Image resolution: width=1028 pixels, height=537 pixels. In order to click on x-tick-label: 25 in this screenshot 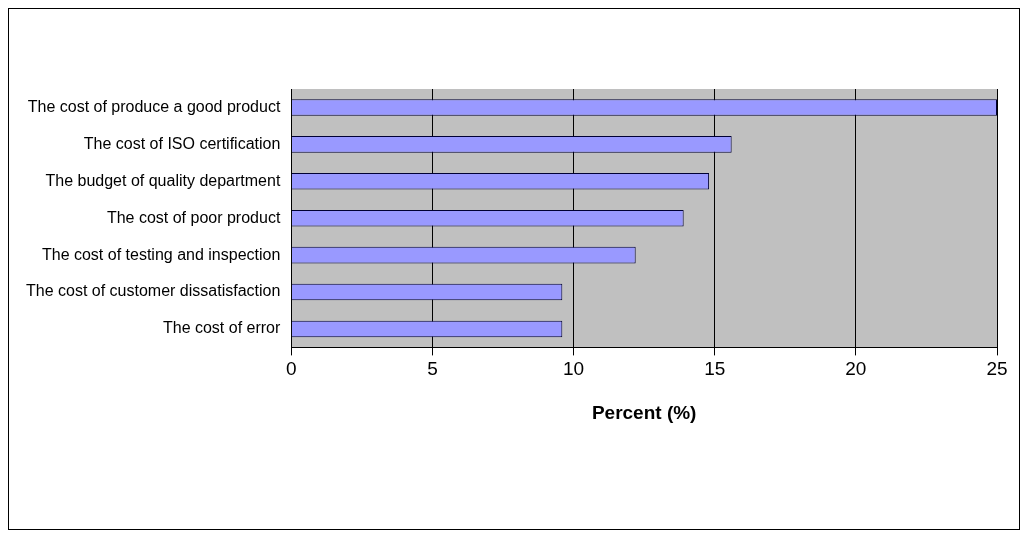, I will do `click(997, 369)`.